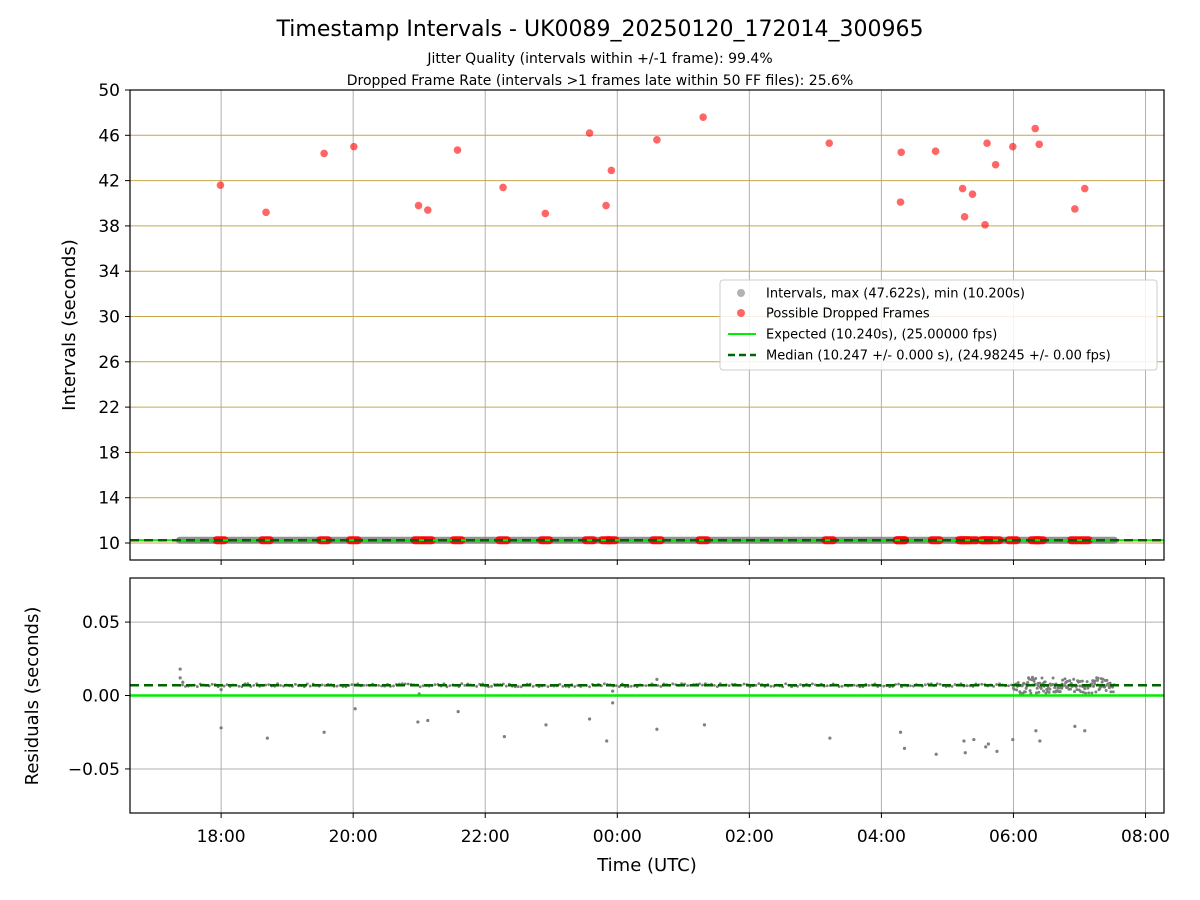  I want to click on legend-dropped-marker, so click(741, 313).